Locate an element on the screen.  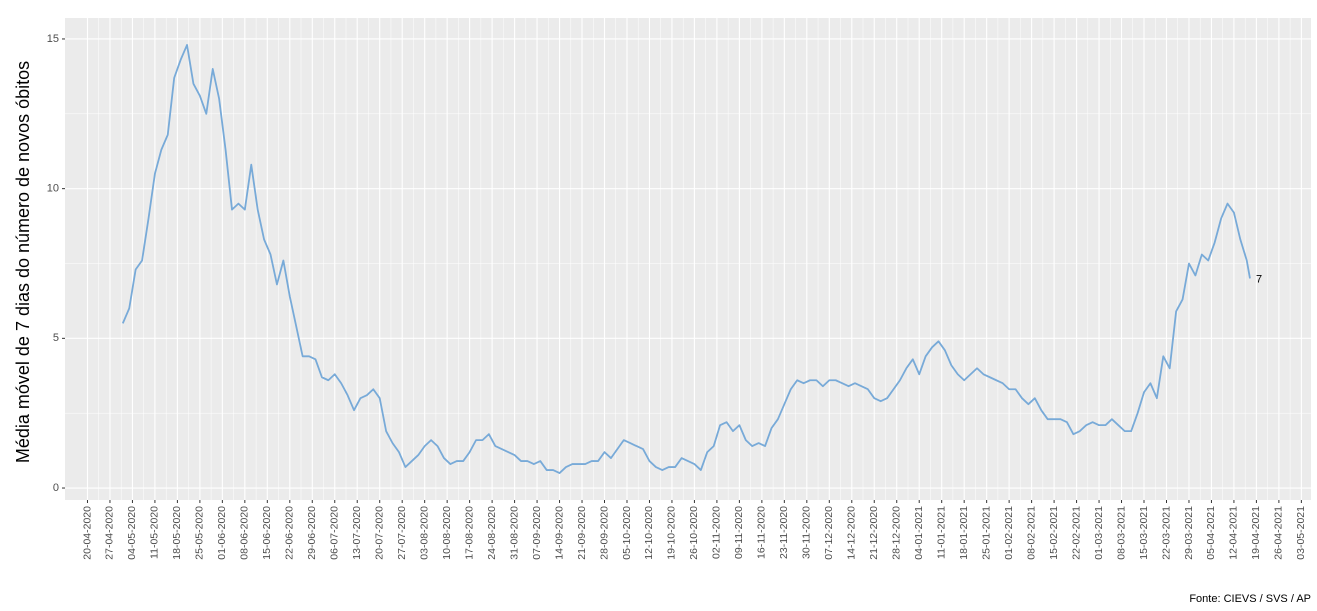
x-tick-label: 16-11-2020 is located at coordinates (762, 532).